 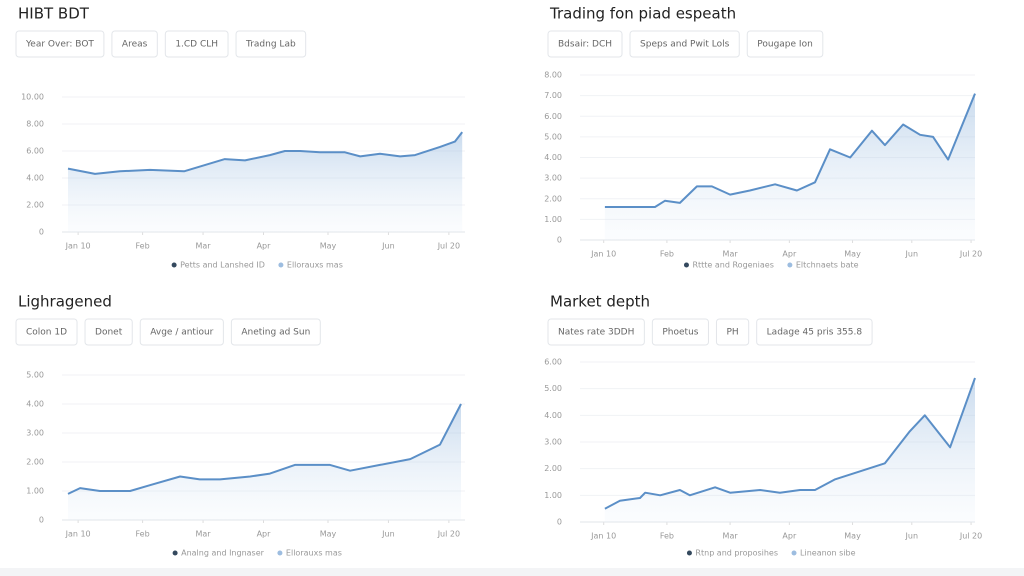 What do you see at coordinates (54, 14) in the screenshot?
I see `chart-title: HIBT BDT` at bounding box center [54, 14].